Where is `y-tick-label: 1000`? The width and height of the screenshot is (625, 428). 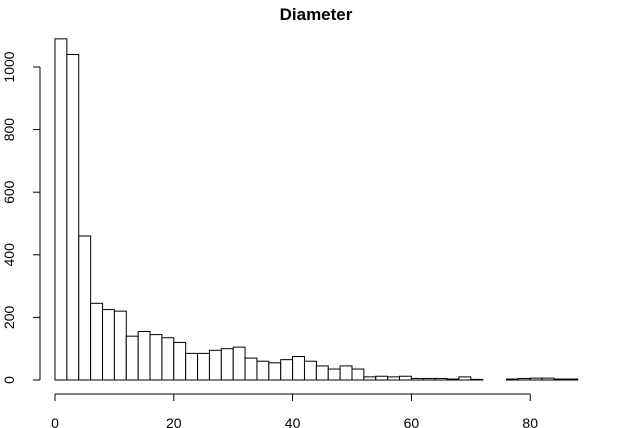
y-tick-label: 1000 is located at coordinates (9, 66).